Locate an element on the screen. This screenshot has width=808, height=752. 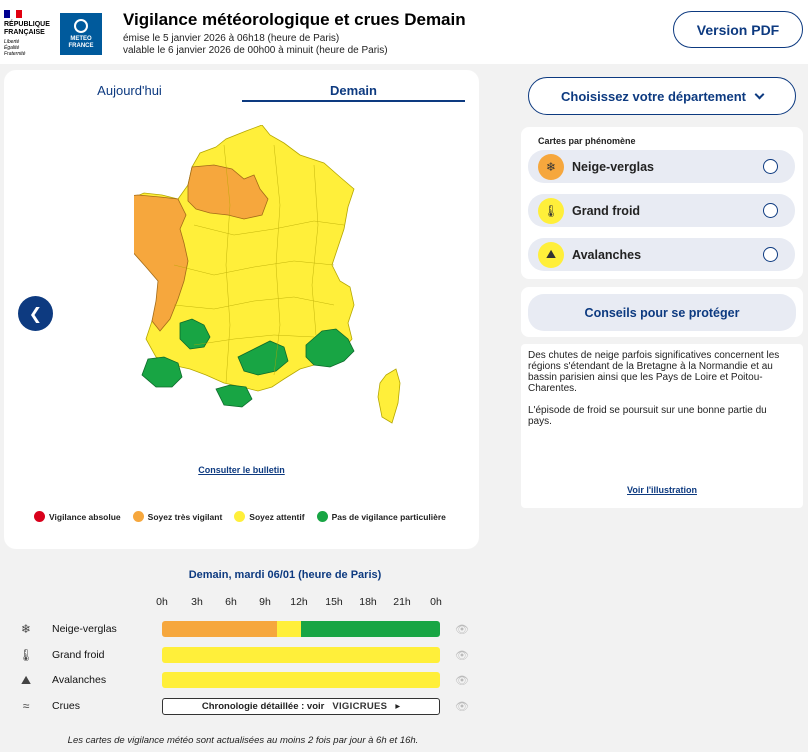
legend-label: Soyez très vigilant is located at coordinates (185, 516).